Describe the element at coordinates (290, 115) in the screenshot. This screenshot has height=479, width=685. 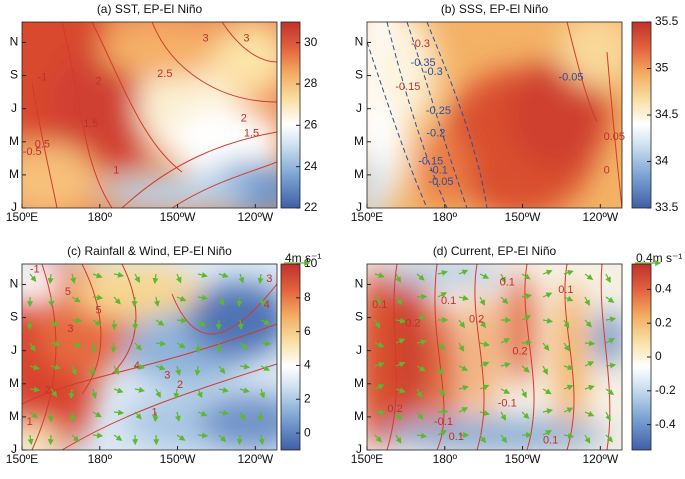
I see `colorbar` at that location.